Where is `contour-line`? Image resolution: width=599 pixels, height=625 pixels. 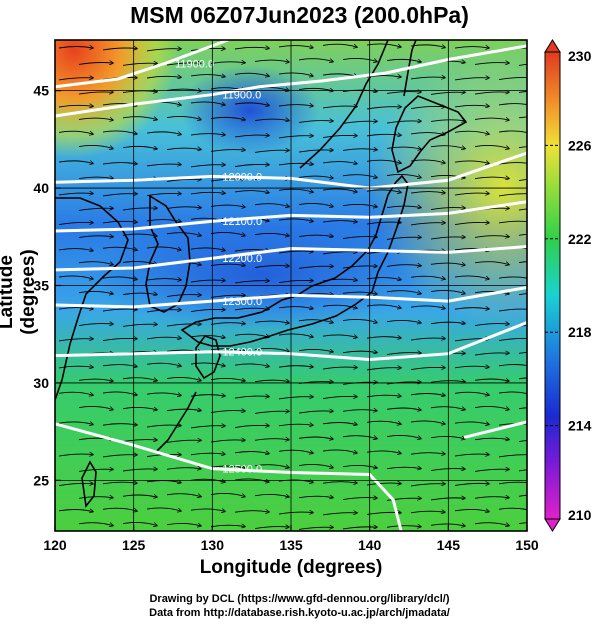 contour-line is located at coordinates (142, 64).